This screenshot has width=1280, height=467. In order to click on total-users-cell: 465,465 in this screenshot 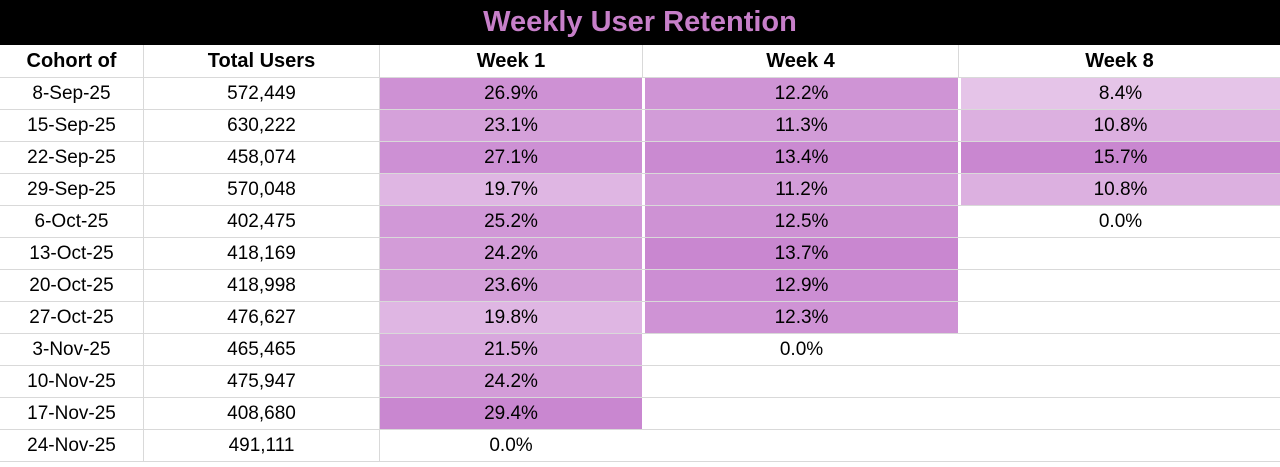, I will do `click(261, 349)`.